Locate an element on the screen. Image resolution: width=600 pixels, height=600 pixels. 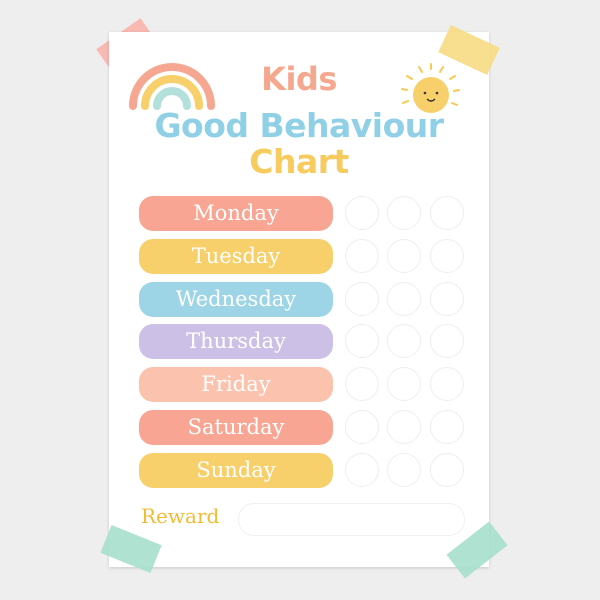
title-good-behaviour: Good Behaviour is located at coordinates (299, 125).